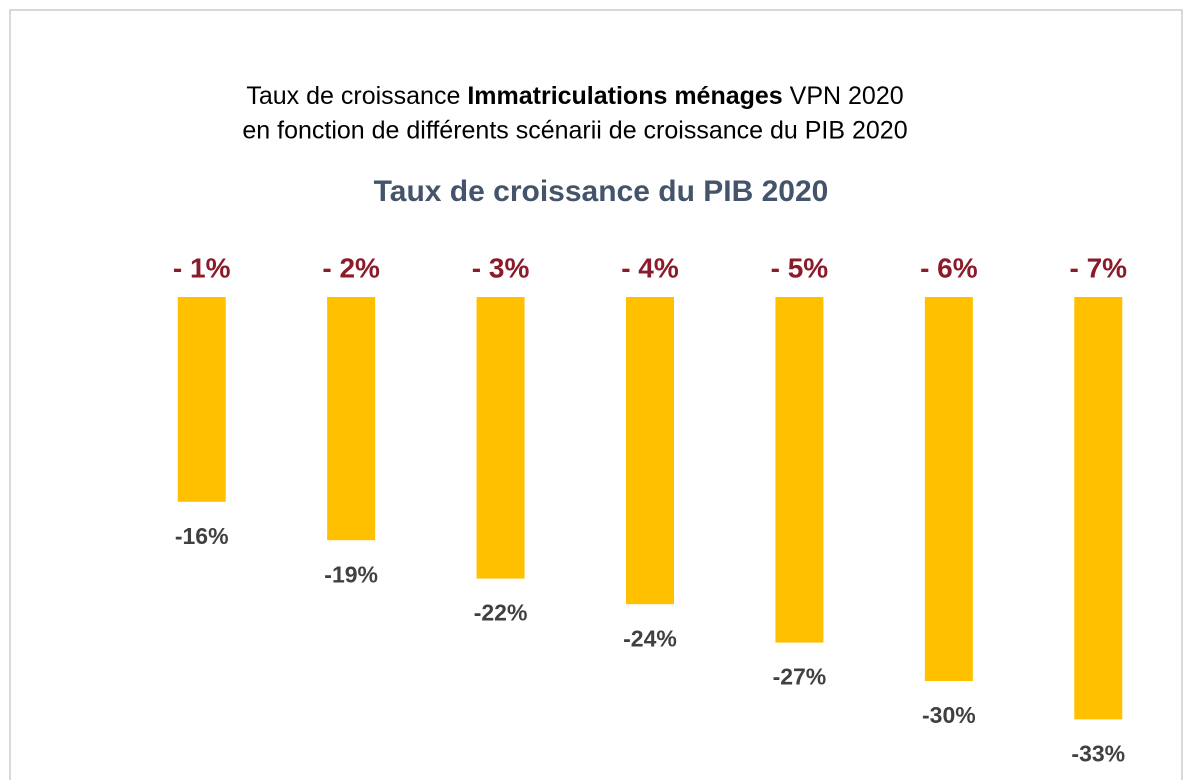  I want to click on x-tick-label: - 5%, so click(800, 267).